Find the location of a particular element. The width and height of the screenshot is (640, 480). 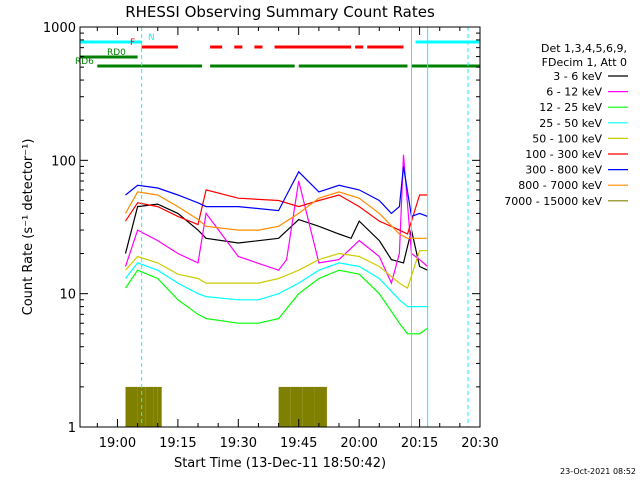

flag-n-label: N is located at coordinates (151, 38).